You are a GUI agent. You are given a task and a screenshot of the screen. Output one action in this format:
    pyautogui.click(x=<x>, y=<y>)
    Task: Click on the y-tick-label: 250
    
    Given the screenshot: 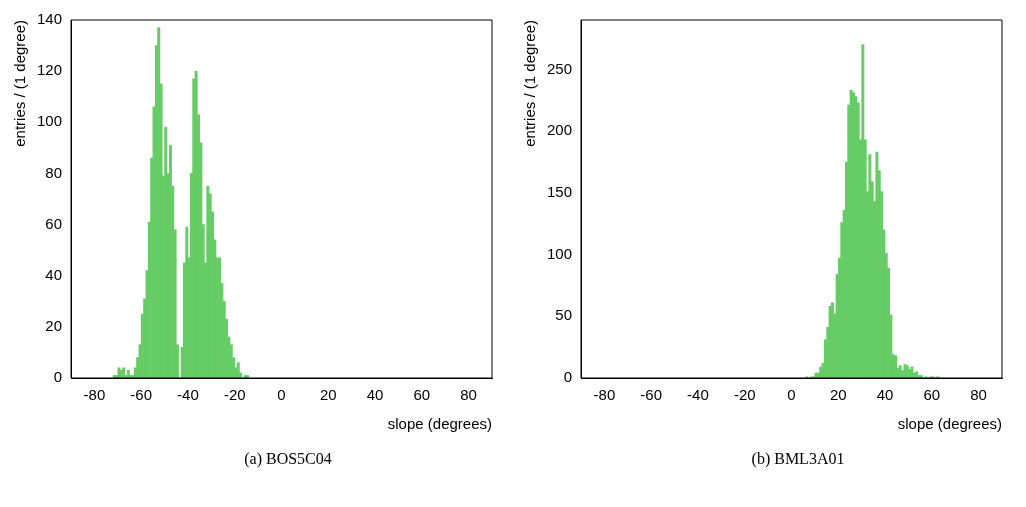 What is the action you would take?
    pyautogui.click(x=560, y=68)
    